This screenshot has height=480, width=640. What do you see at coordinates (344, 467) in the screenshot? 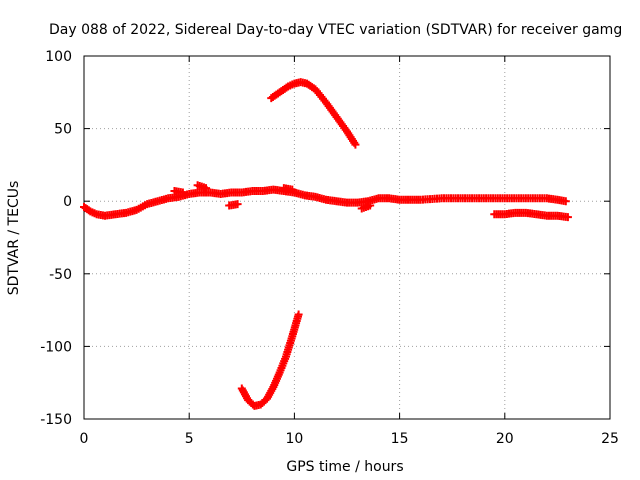
I see `x-axis-label: GPS time / hours` at bounding box center [344, 467].